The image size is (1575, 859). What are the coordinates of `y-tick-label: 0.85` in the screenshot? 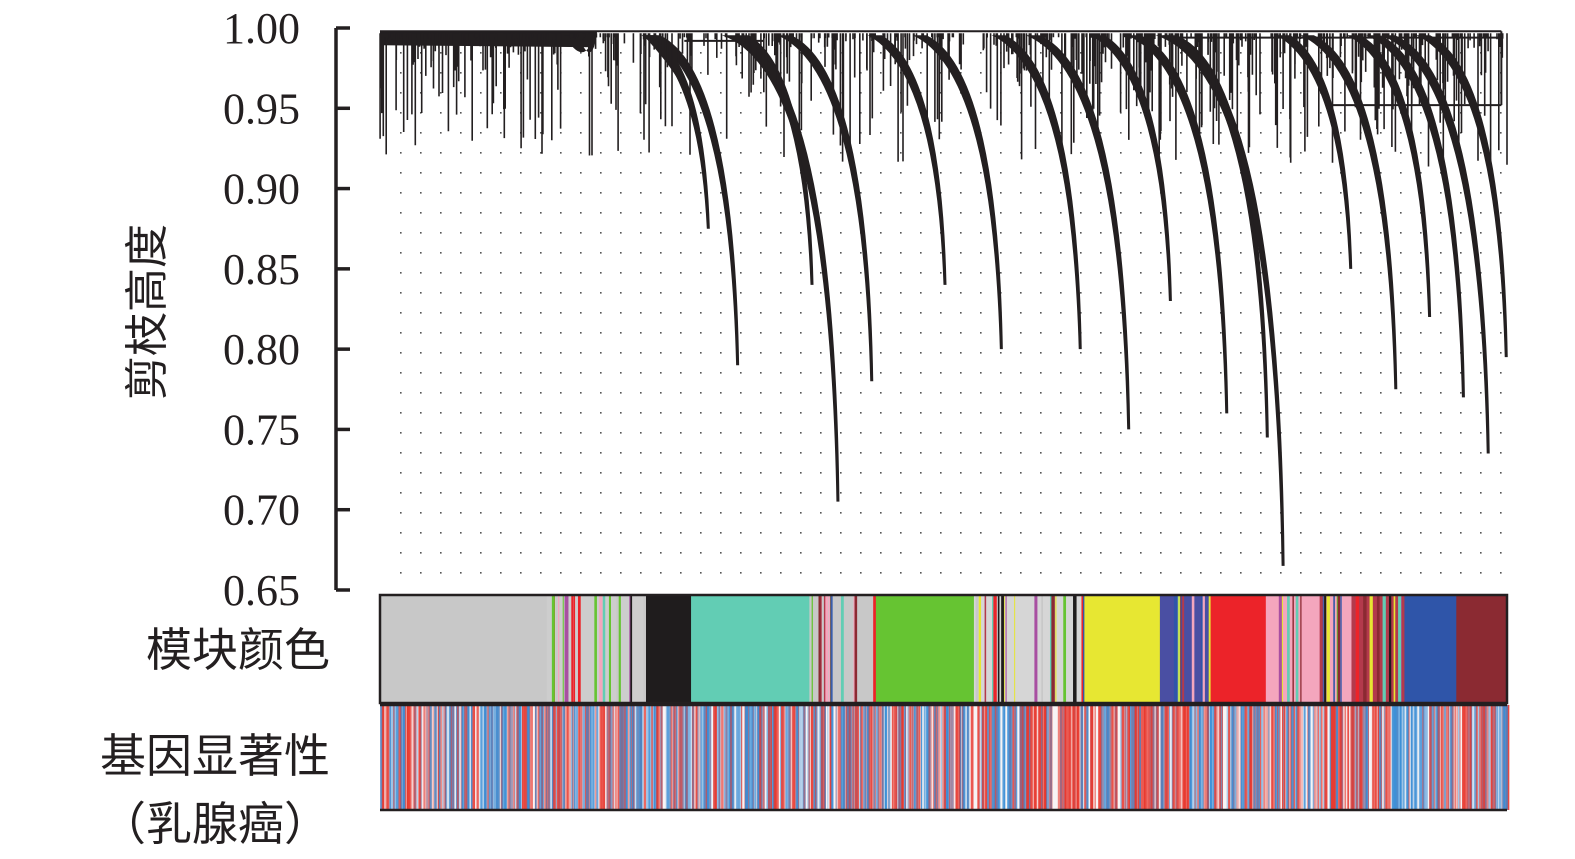 It's located at (261, 269).